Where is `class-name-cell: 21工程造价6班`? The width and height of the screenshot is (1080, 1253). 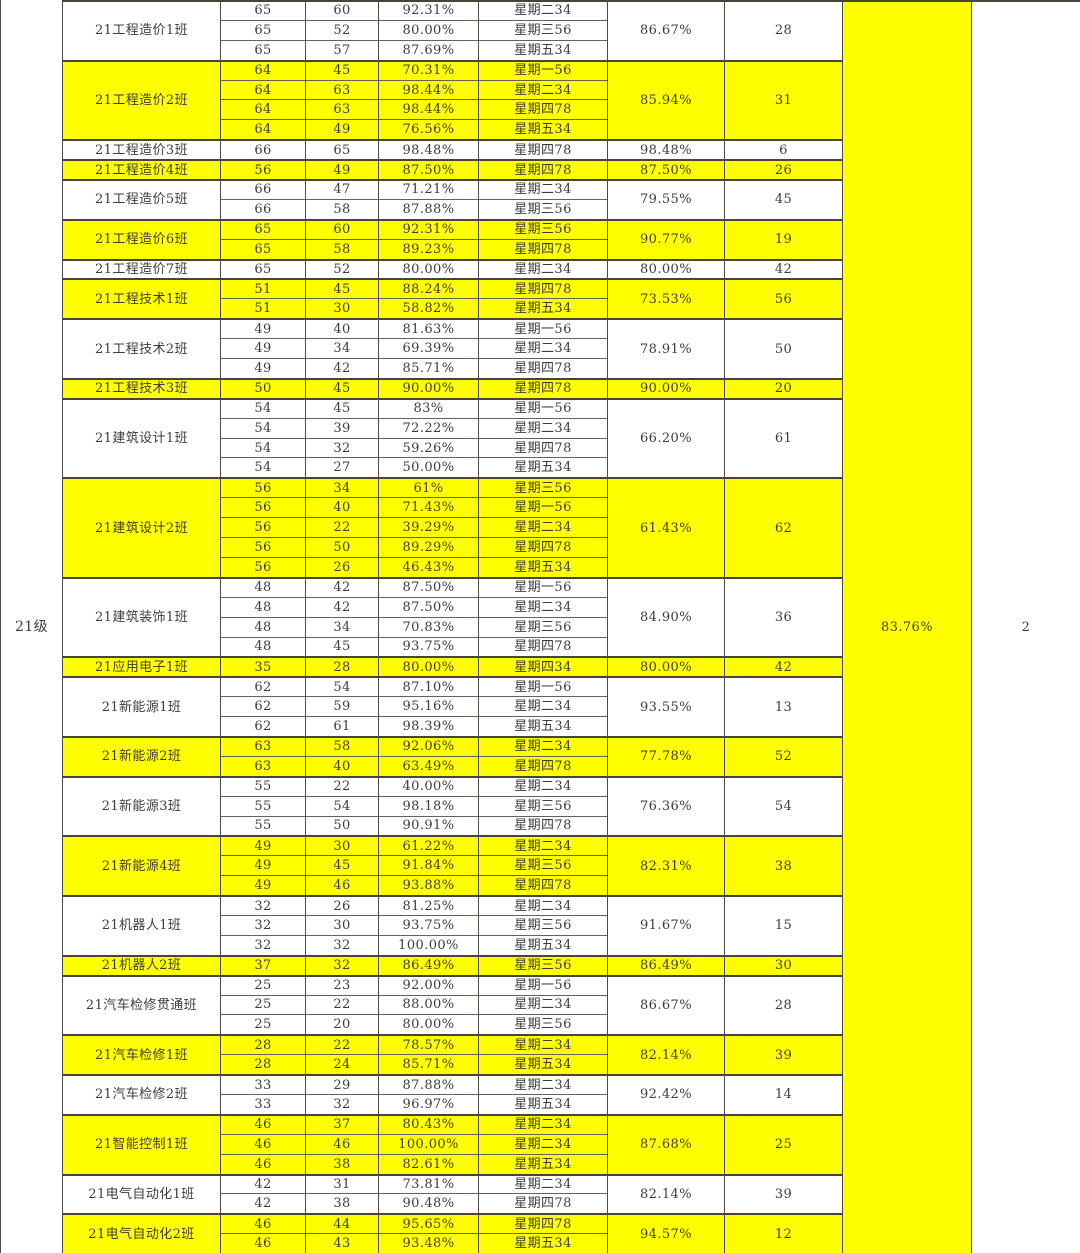
class-name-cell: 21工程造价6班 is located at coordinates (141, 238).